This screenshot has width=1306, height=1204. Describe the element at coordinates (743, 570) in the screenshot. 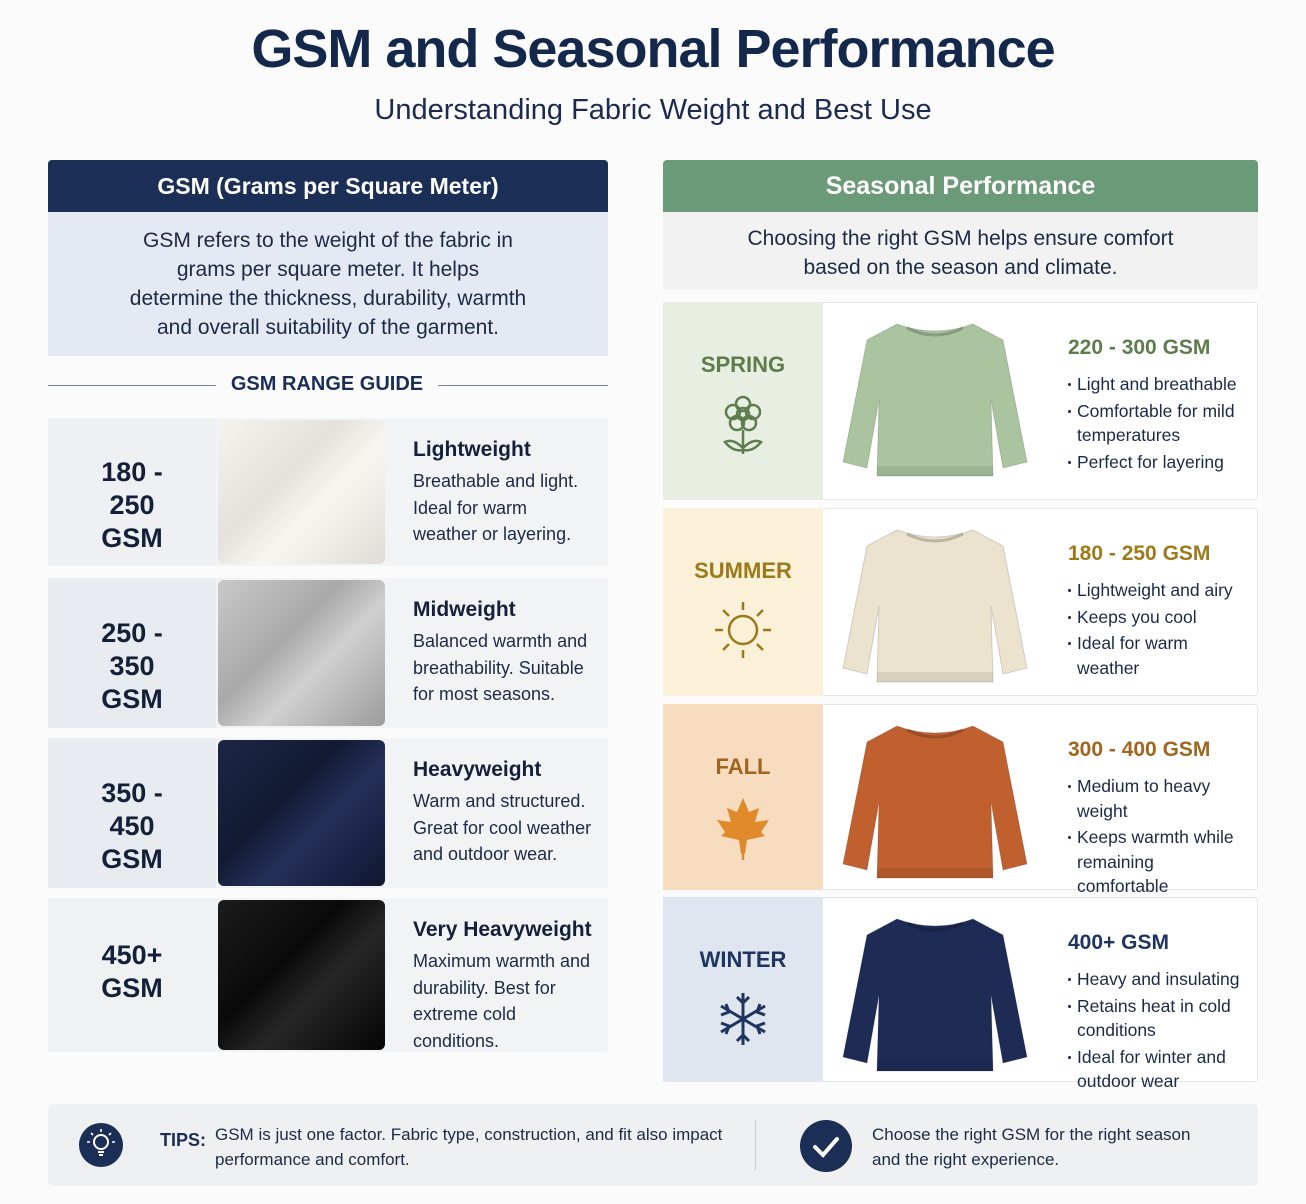

I see `season-label: SUMMER` at that location.